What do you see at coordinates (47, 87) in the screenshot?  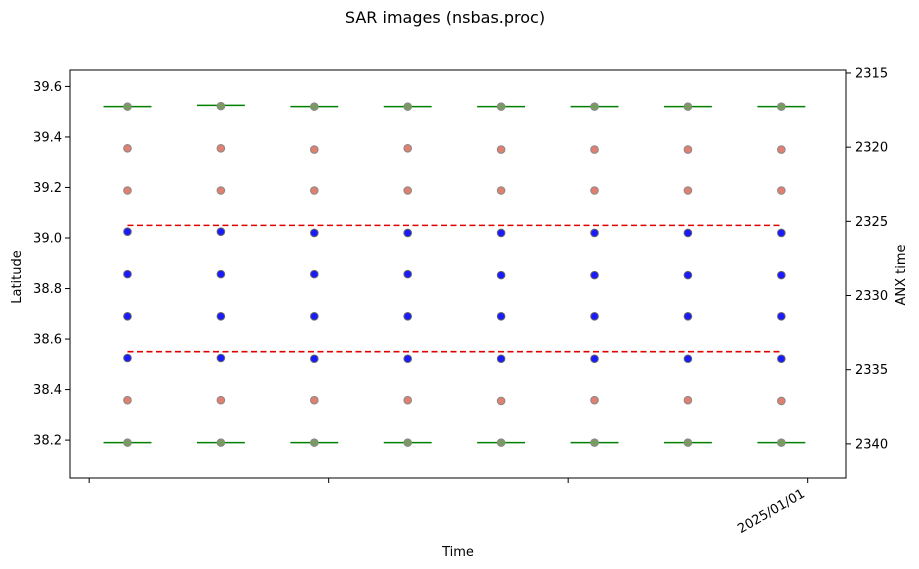 I see `y-tick-label: 39.6` at bounding box center [47, 87].